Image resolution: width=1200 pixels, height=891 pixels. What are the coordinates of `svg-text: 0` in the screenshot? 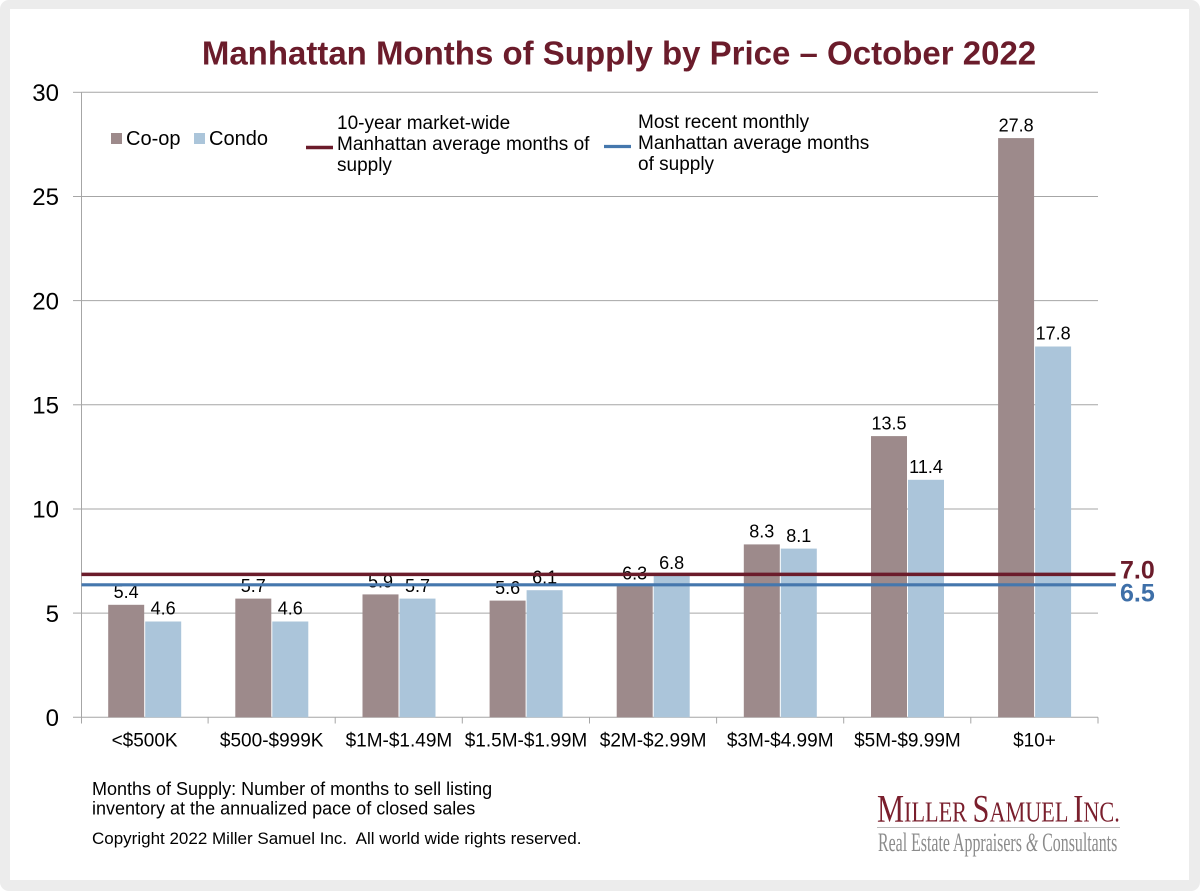 It's located at (52, 718).